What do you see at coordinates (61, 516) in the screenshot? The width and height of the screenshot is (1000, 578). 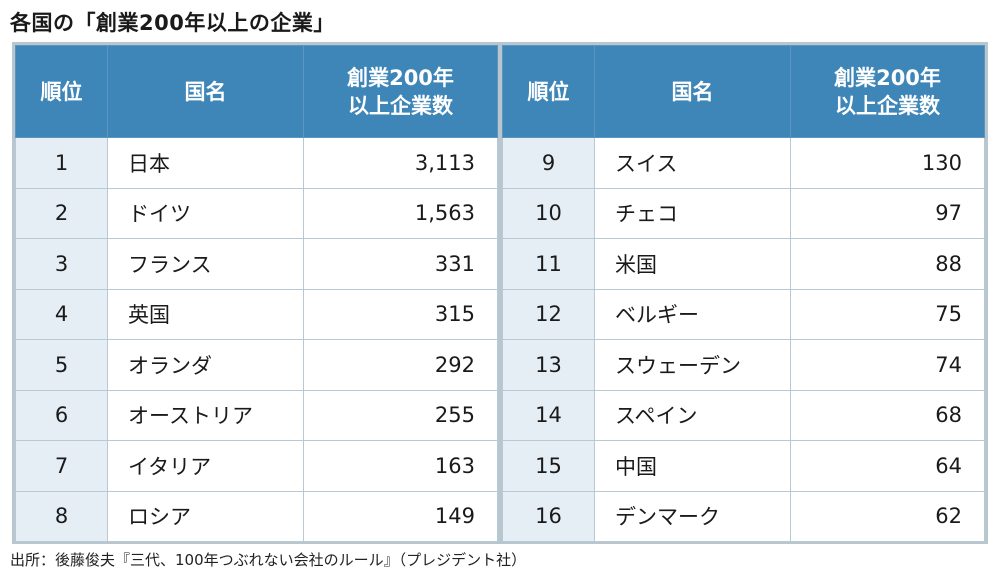 I see `rank-cell: 8` at bounding box center [61, 516].